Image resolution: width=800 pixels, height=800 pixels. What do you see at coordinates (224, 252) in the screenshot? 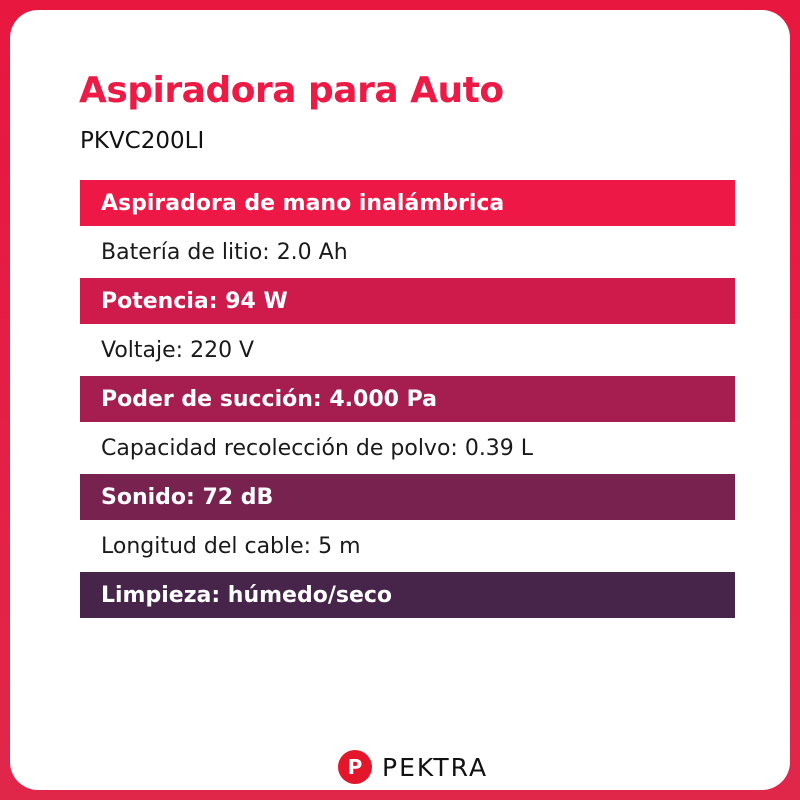
I see `spec-row: Batería de litio: 2.0 Ah` at bounding box center [224, 252].